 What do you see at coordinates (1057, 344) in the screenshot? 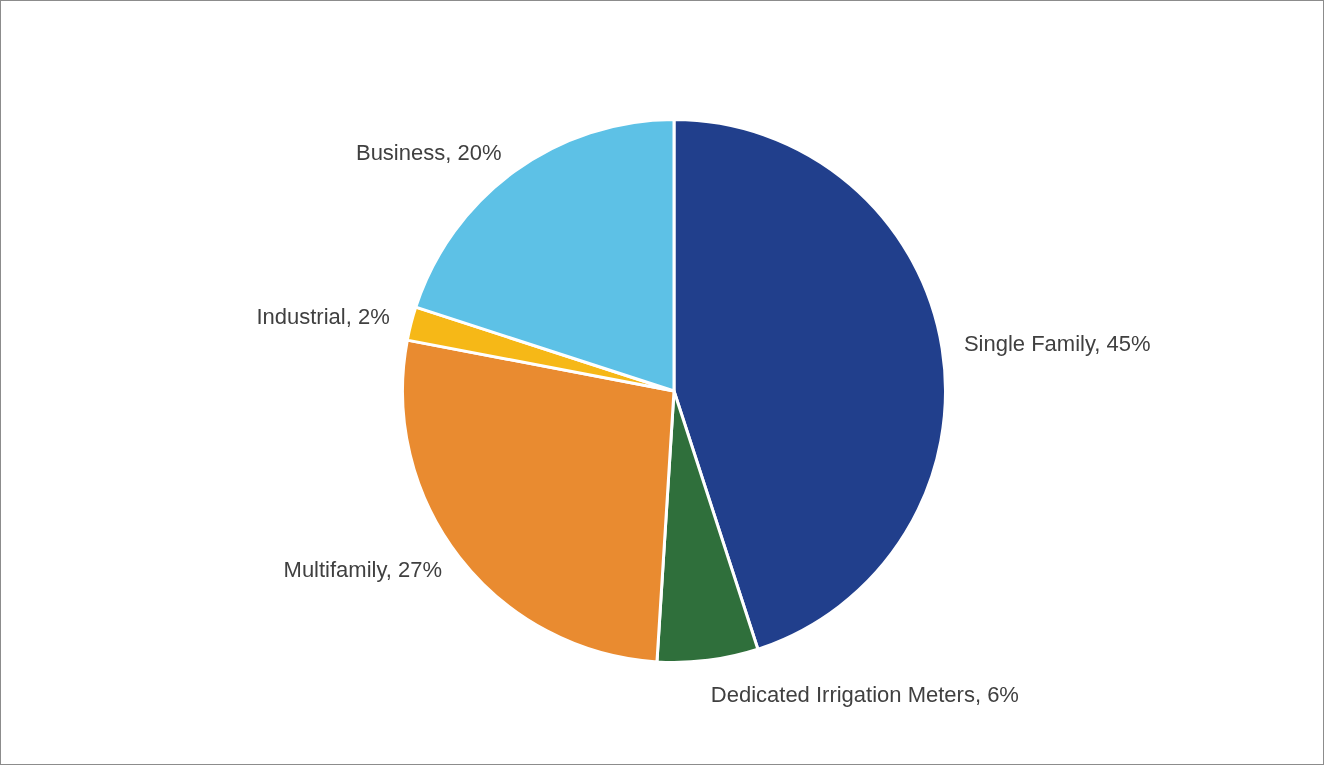
I see `slice-label: Single Family, 45%` at bounding box center [1057, 344].